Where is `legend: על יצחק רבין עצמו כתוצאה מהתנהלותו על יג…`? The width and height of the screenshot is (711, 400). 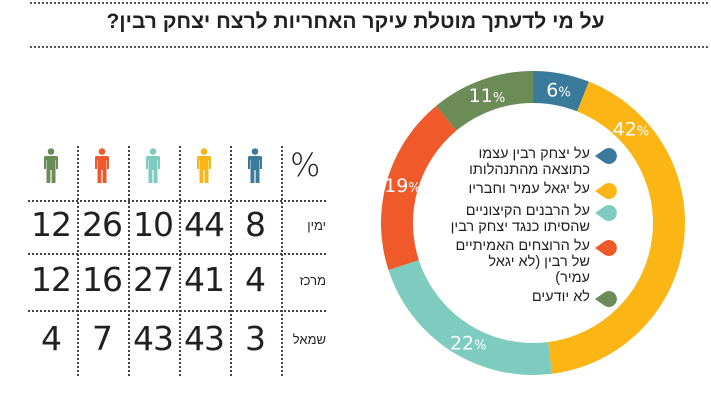
legend: על יצחק רבין עצמו כתוצאה מהתנהלותו על יג… is located at coordinates (534, 228).